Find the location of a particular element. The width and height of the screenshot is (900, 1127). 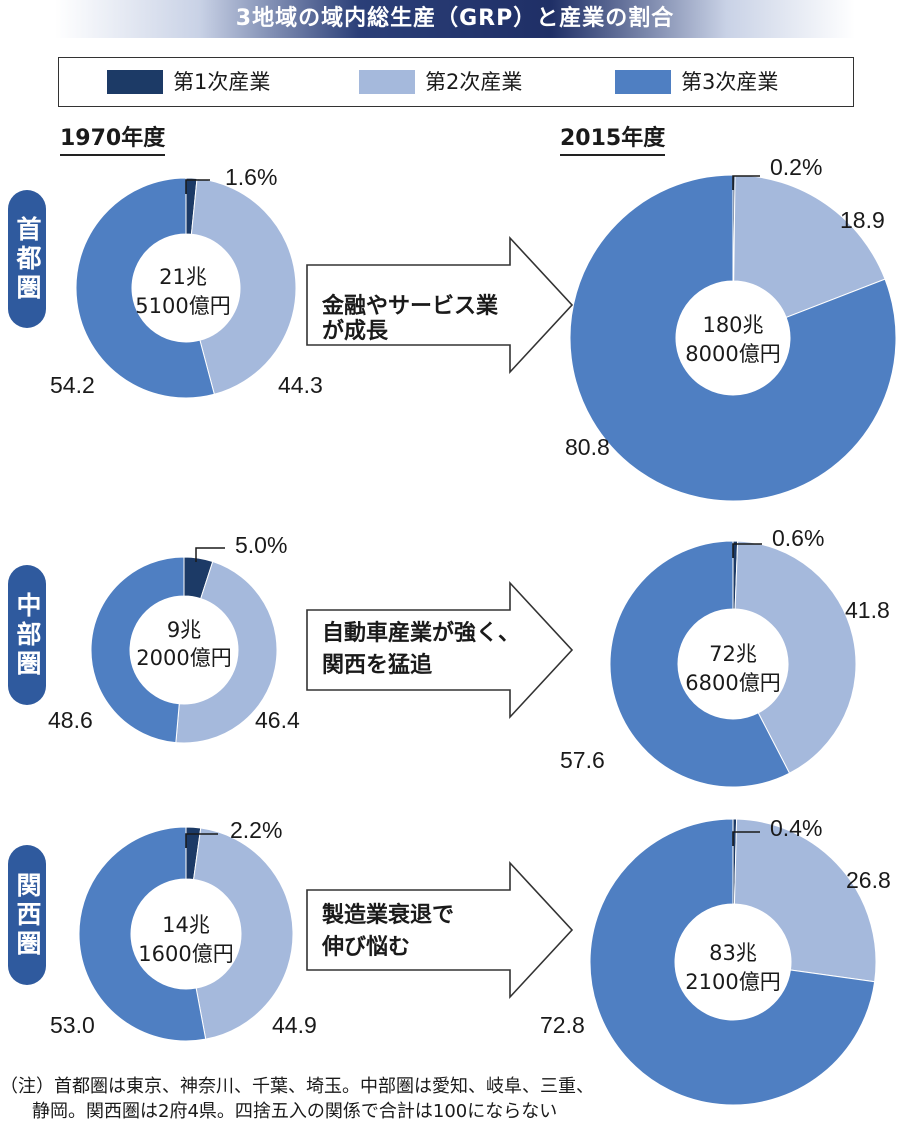

donut-chart-6: 83兆 2100億円 0.4% 26.8 72.8 is located at coordinates (715, 960).